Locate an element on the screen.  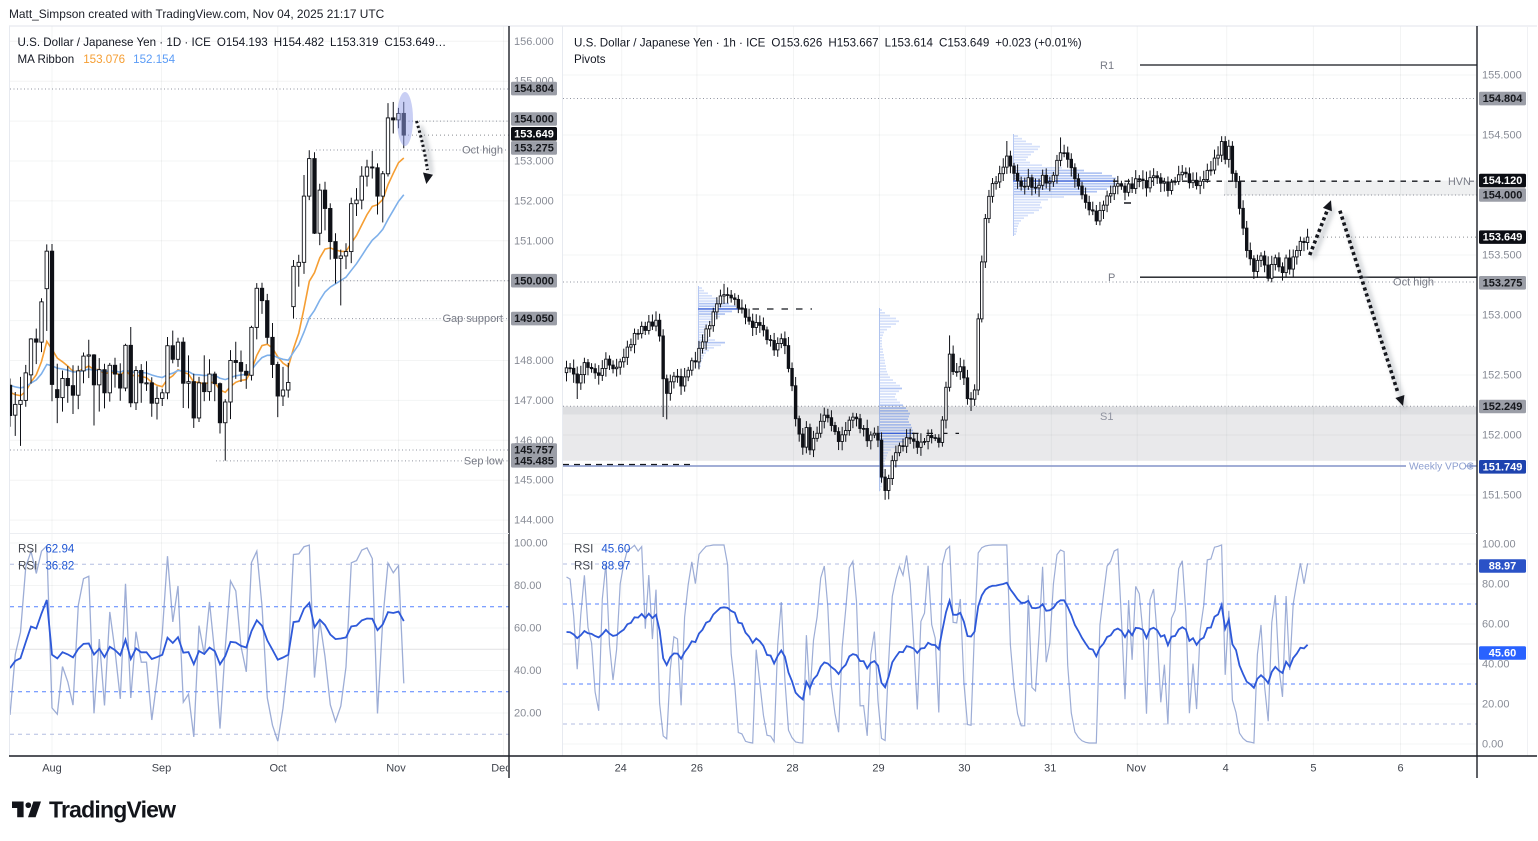
svg-text: 29 is located at coordinates (878, 769).